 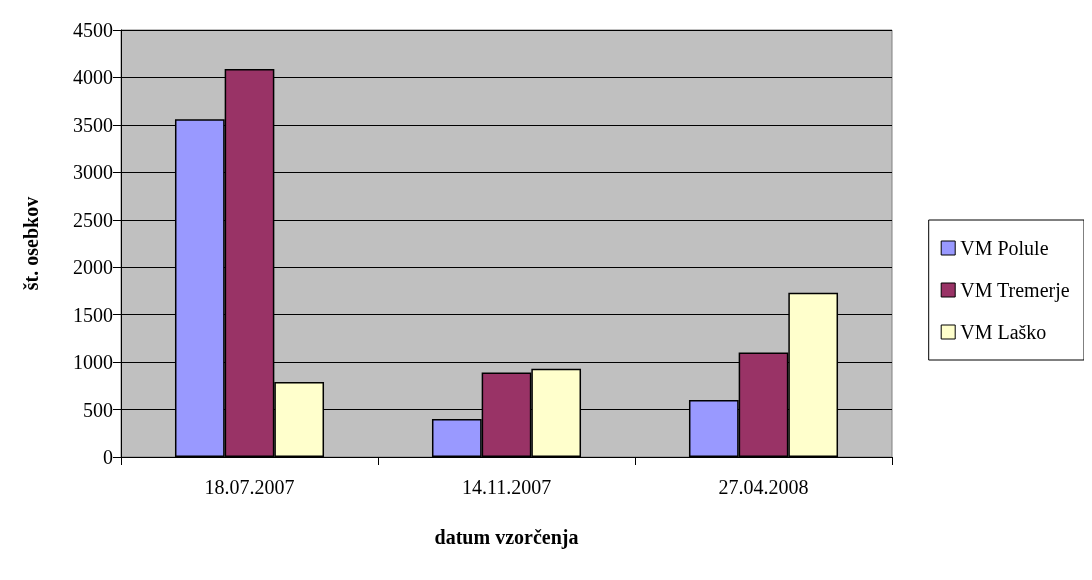 I want to click on y-tick-label: 1000, so click(x=93, y=362).